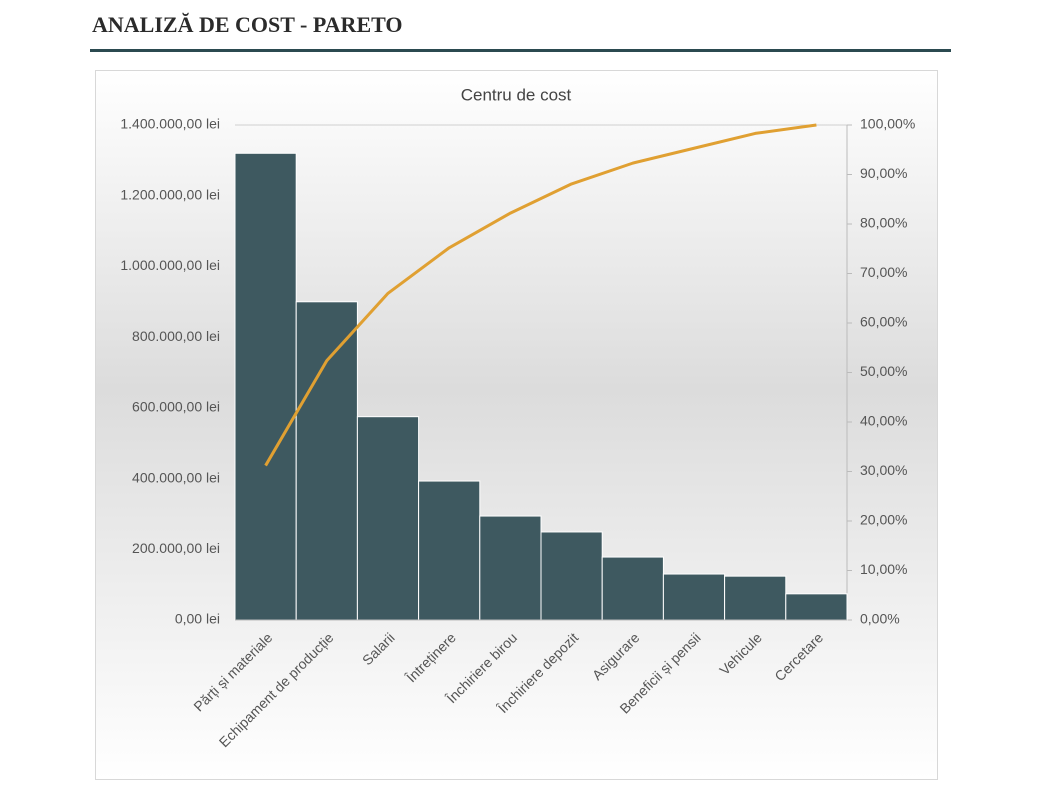  What do you see at coordinates (883, 421) in the screenshot?
I see `y2-tick-label: 40,00%` at bounding box center [883, 421].